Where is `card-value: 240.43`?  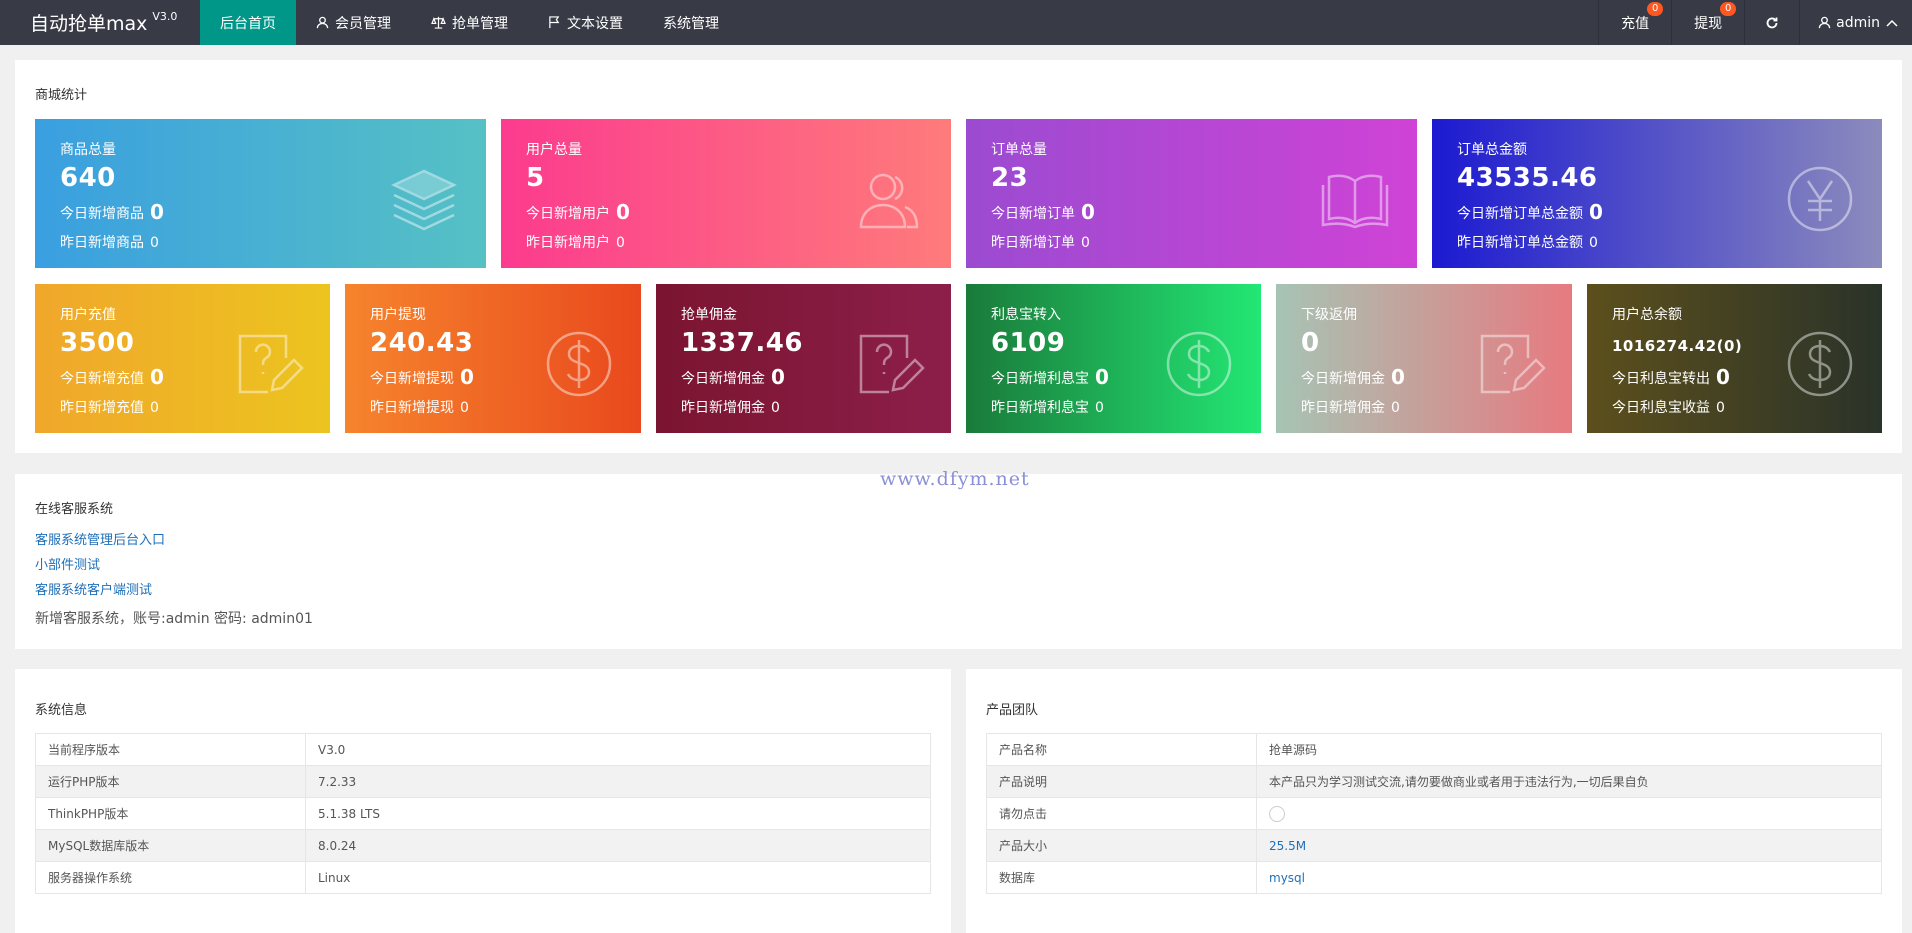 card-value: 240.43 is located at coordinates (422, 343).